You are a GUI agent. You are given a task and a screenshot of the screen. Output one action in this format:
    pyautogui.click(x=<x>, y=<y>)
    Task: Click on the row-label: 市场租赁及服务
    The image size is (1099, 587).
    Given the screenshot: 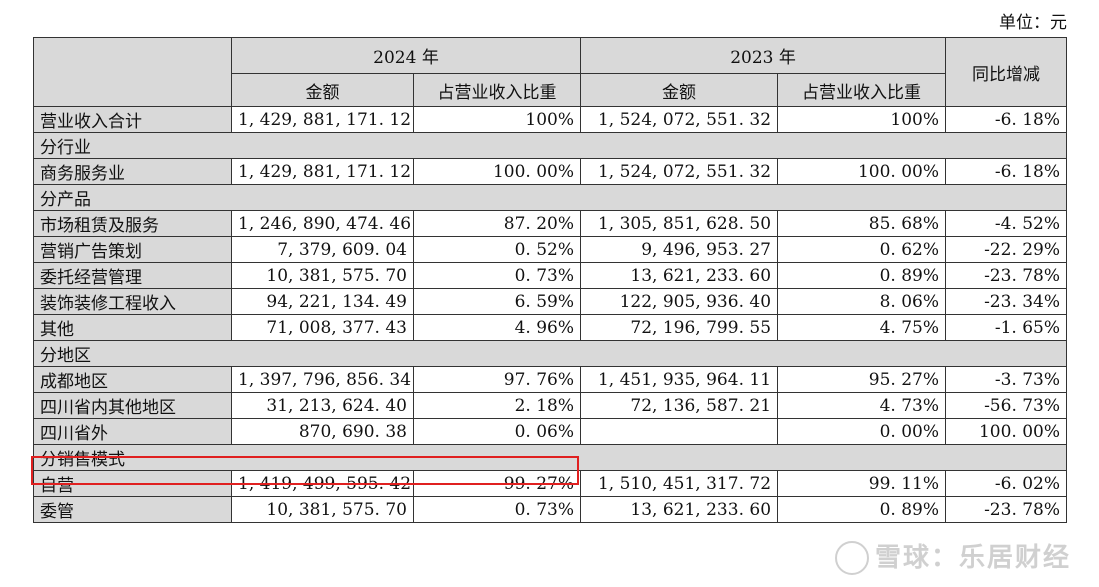 What is the action you would take?
    pyautogui.click(x=132, y=223)
    